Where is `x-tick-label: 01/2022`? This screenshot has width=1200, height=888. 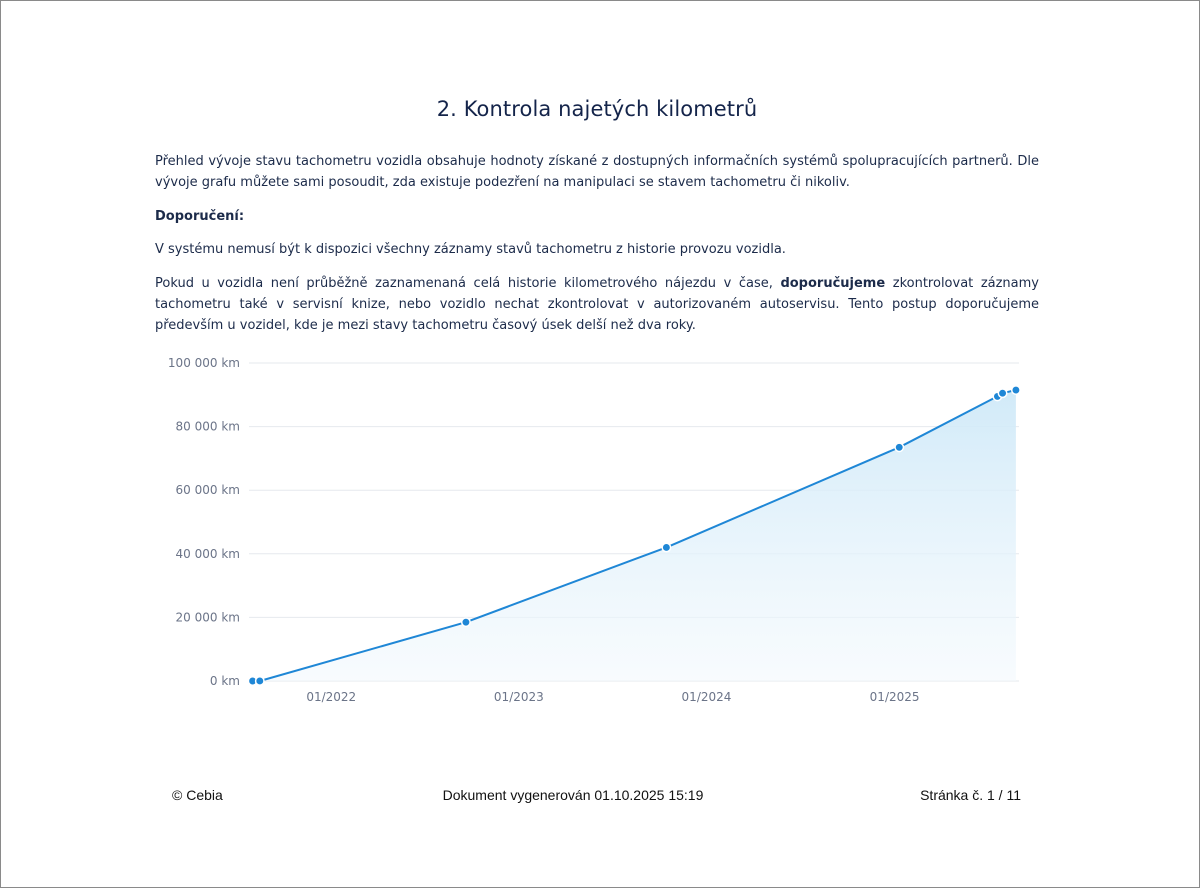
x-tick-label: 01/2022 is located at coordinates (331, 697).